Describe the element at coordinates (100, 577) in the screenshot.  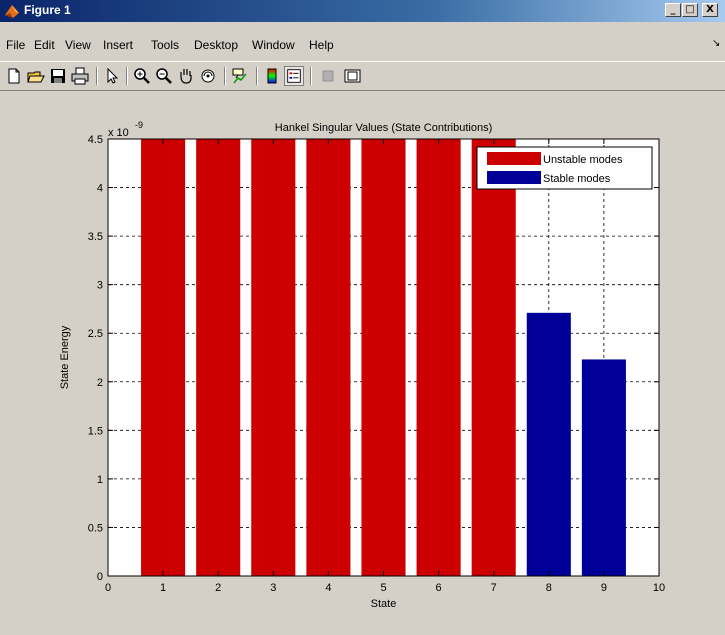
I see `y-tick-label: 0` at that location.